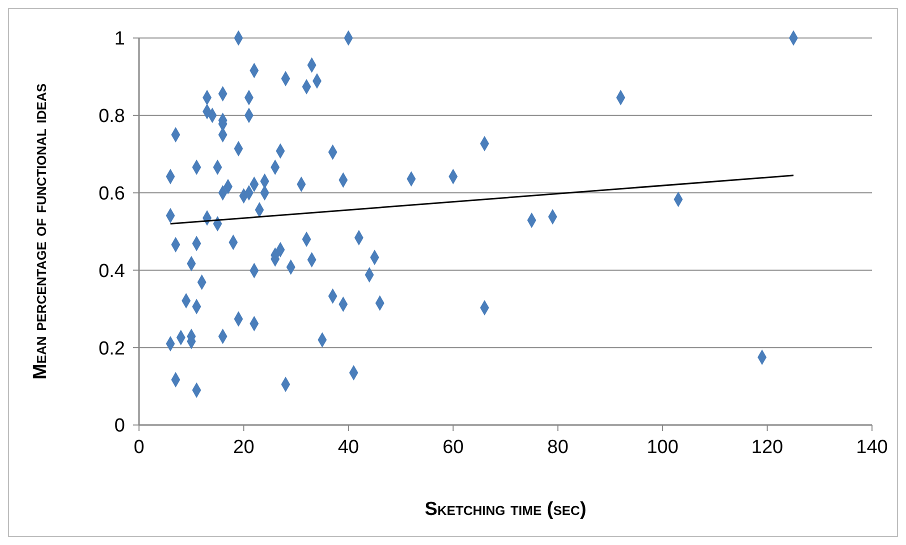  What do you see at coordinates (243, 447) in the screenshot?
I see `x-tick-label: 20` at bounding box center [243, 447].